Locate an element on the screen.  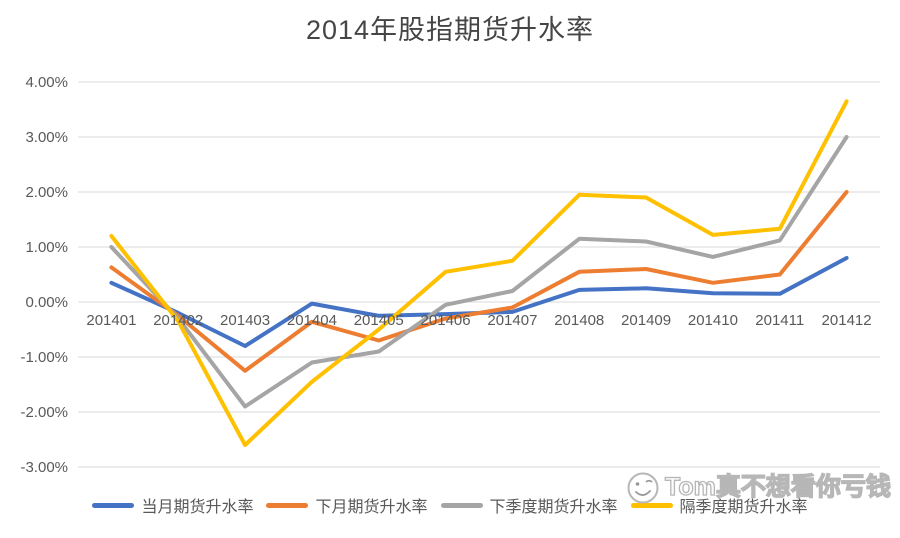
legend-item-3: 隔季度期货升水率 is located at coordinates (719, 505).